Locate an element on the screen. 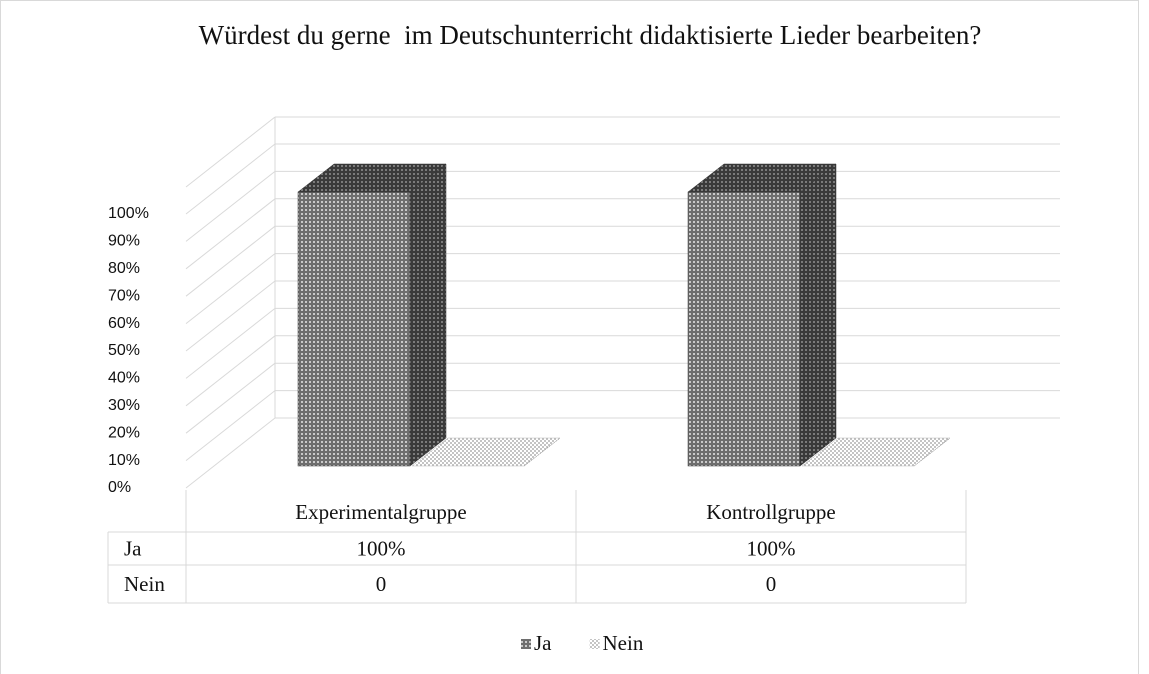  x-tick-label: Experimentalgruppe is located at coordinates (380, 512).